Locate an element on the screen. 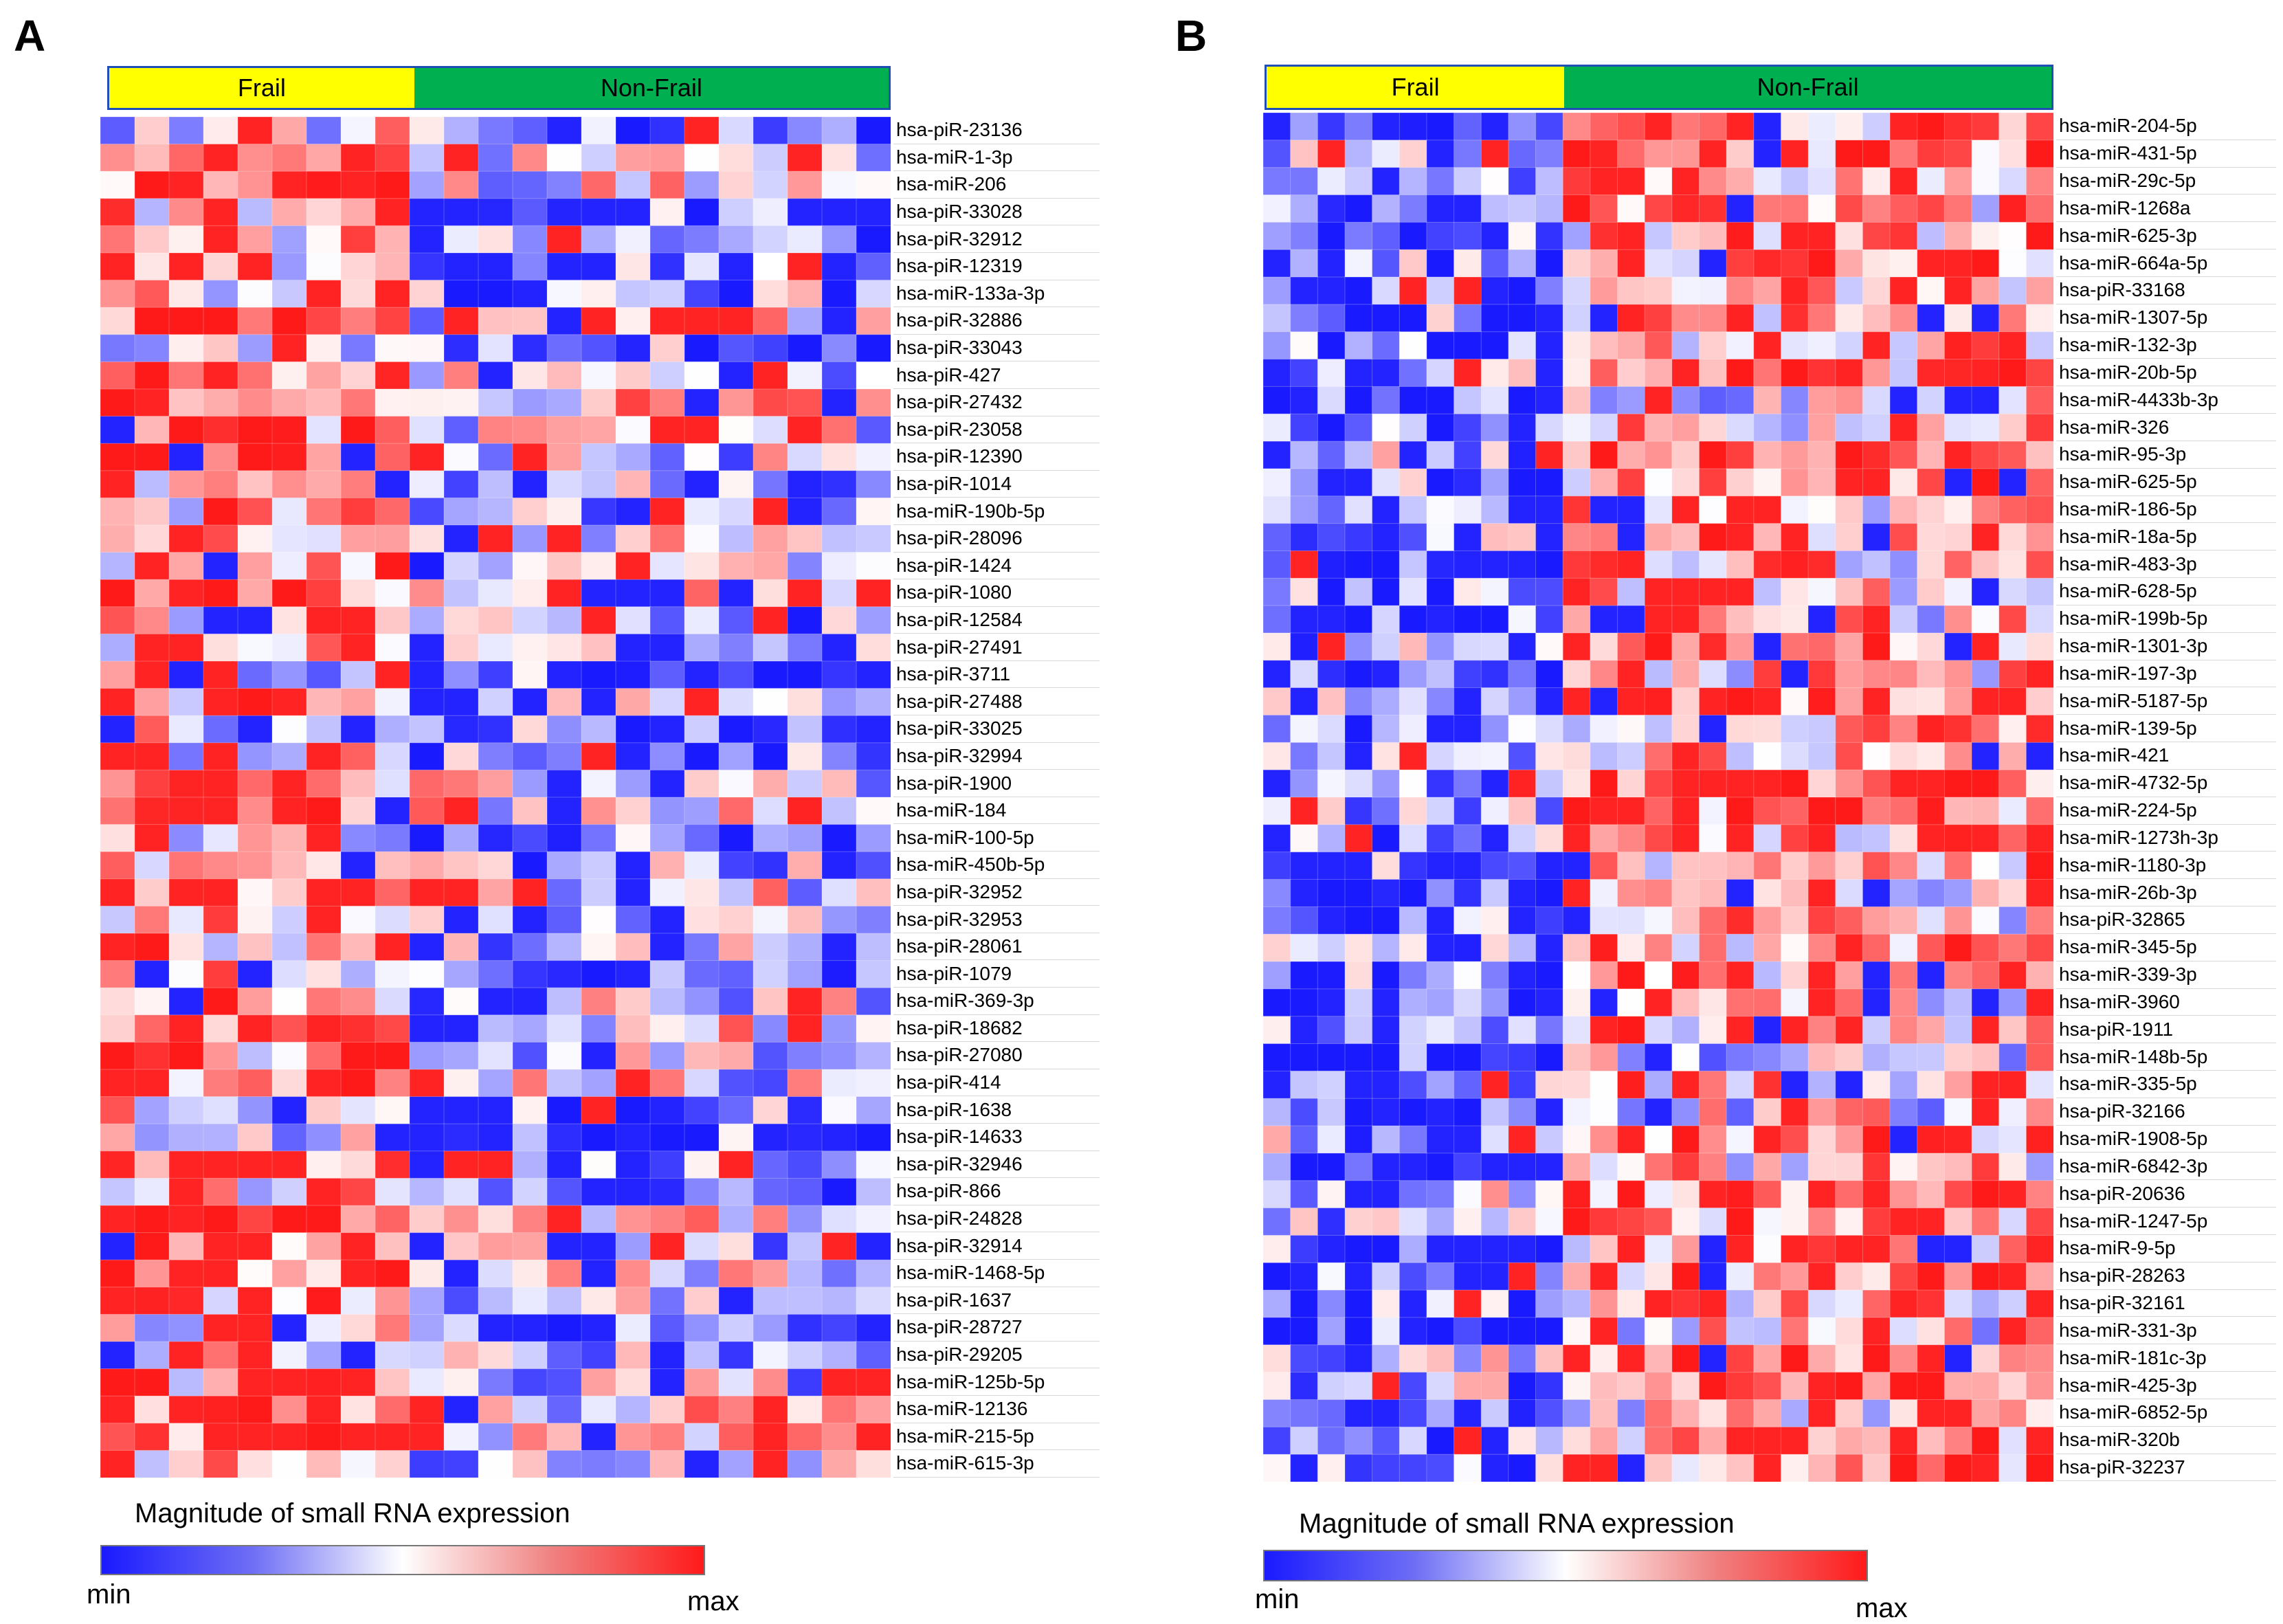  row-label: hsa-piR-1911 is located at coordinates (2166, 1030).